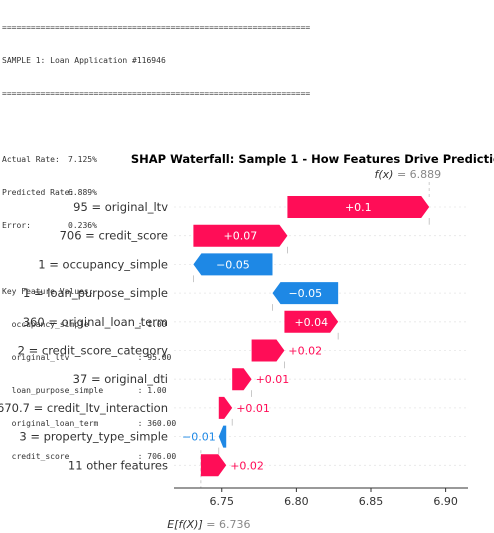  What do you see at coordinates (95, 293) in the screenshot?
I see `feature-label: 1 = loan_purpose_simple` at bounding box center [95, 293].